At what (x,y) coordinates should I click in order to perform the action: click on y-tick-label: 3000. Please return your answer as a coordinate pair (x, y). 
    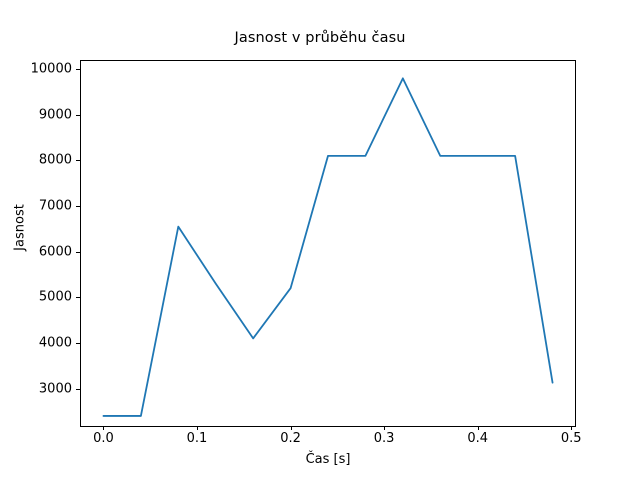
    Looking at the image, I should click on (55, 389).